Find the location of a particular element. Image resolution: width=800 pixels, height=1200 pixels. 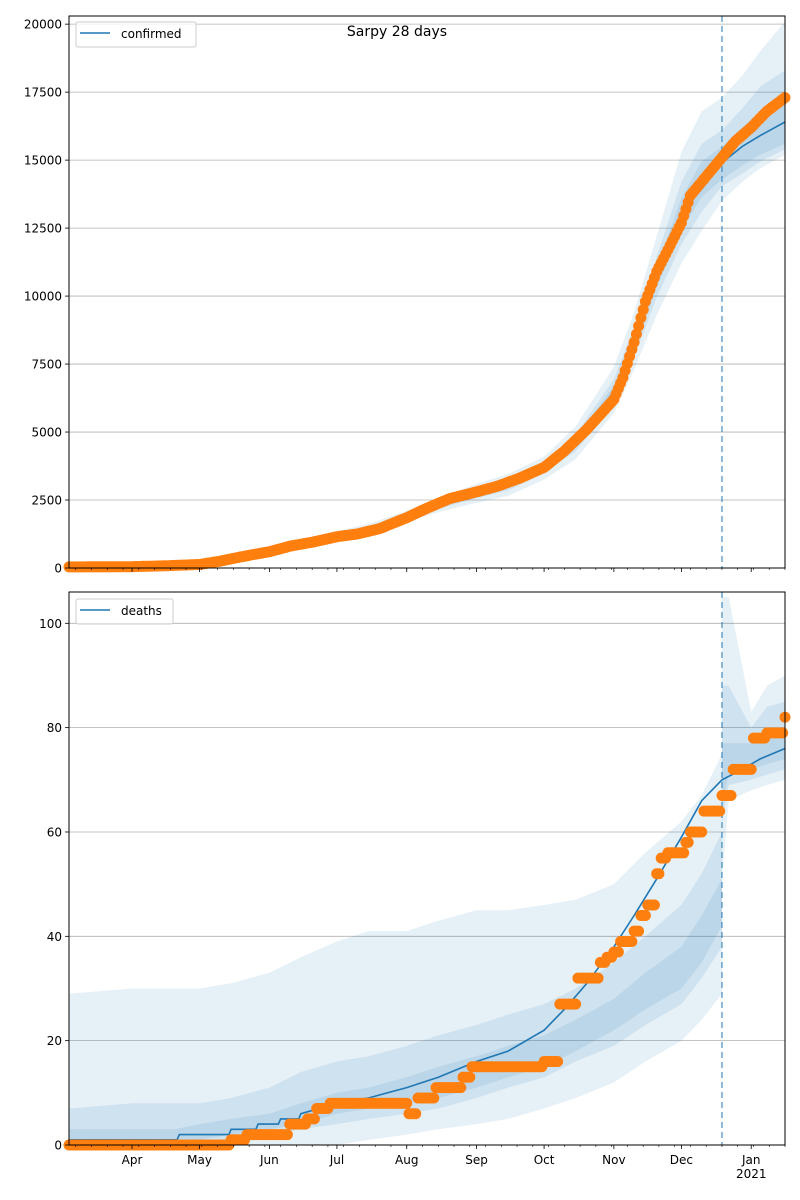

confirmed-legend: confirmed is located at coordinates (136, 34).